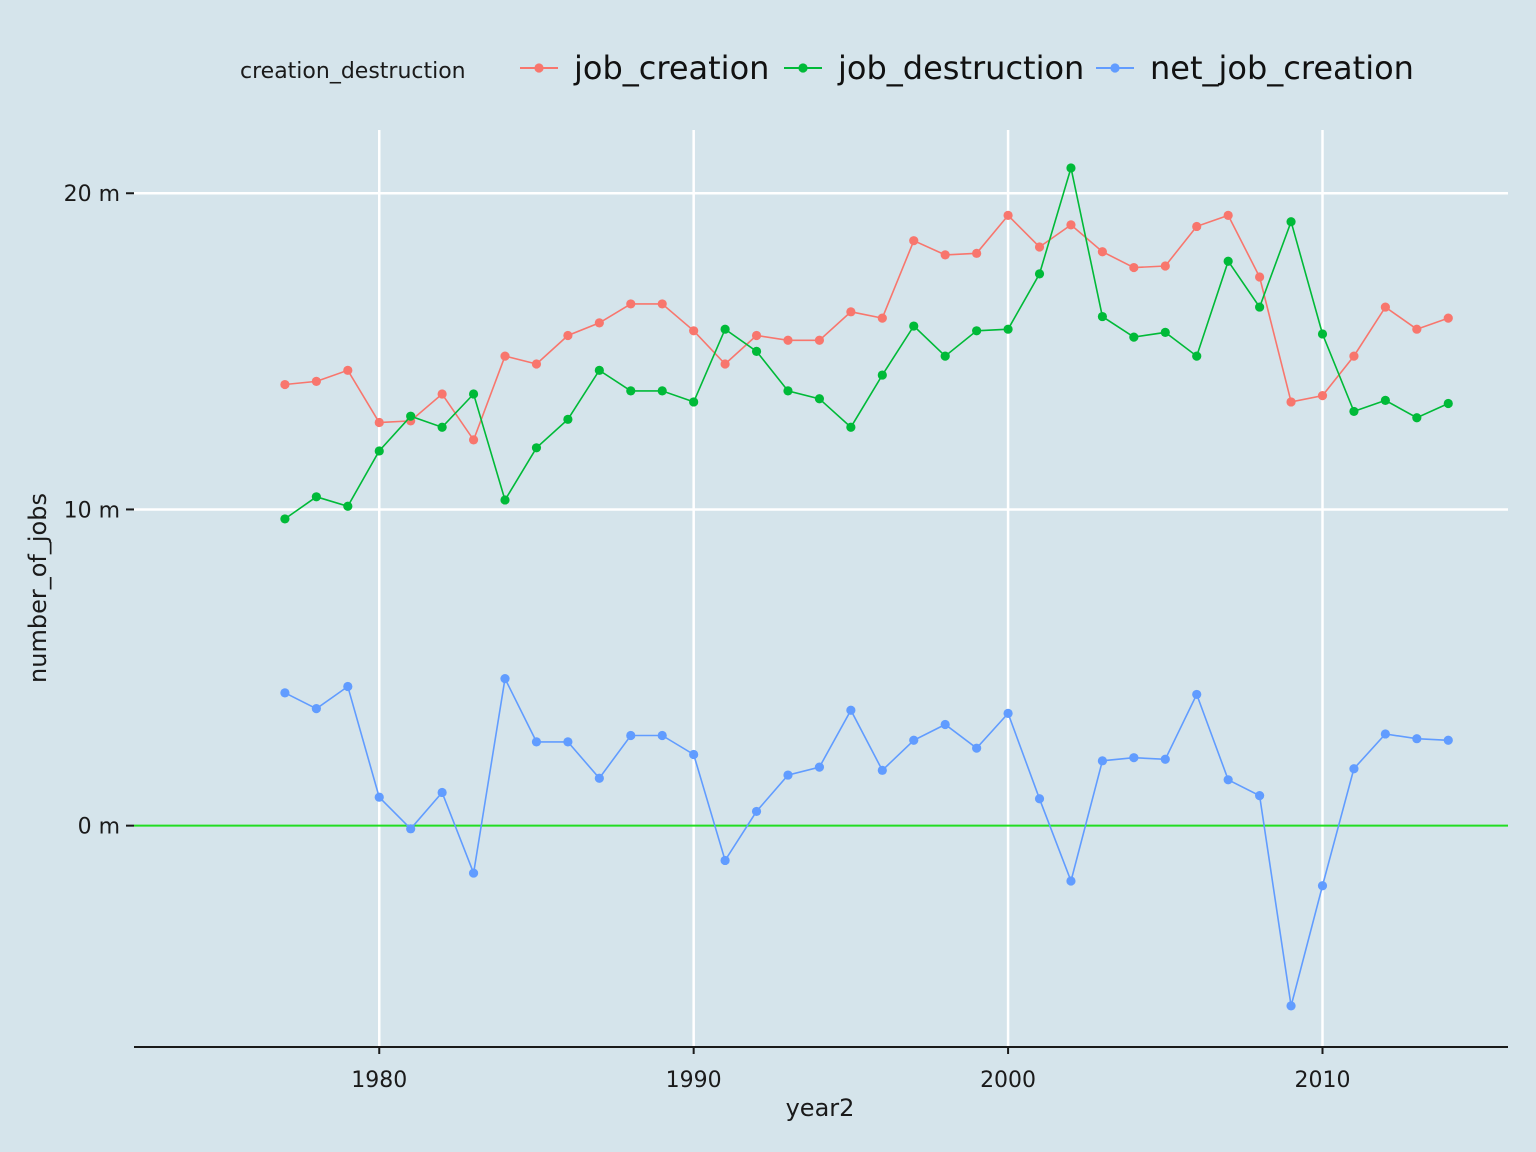  Describe the element at coordinates (882, 770) in the screenshot. I see `data-point-net_job_creation-1996` at that location.